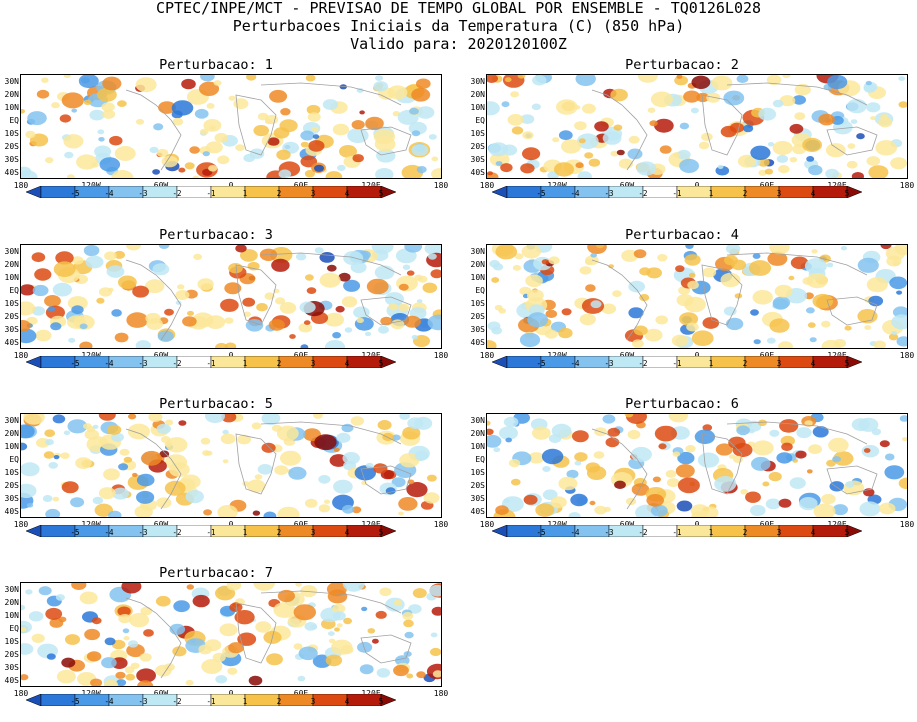 The height and width of the screenshot is (722, 917). I want to click on latitude-label: 10N, so click(11, 446).